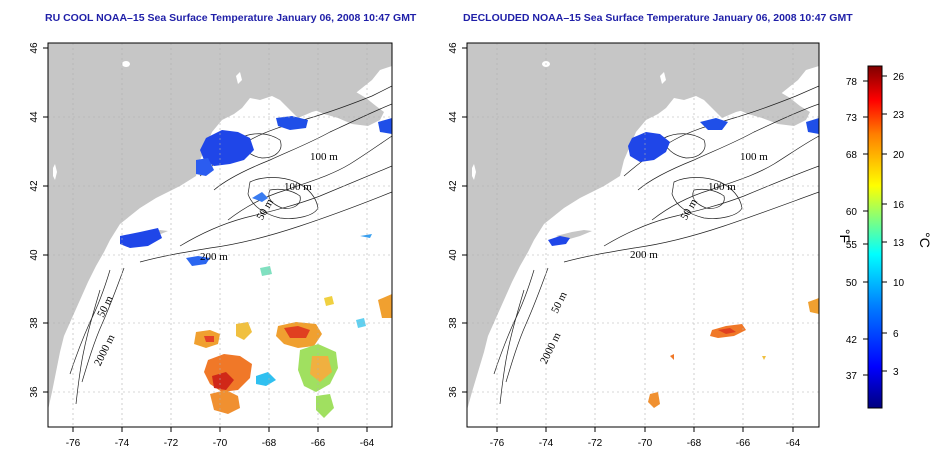 Image resolution: width=950 pixels, height=475 pixels. I want to click on fahrenheit-tick: 78, so click(852, 82).